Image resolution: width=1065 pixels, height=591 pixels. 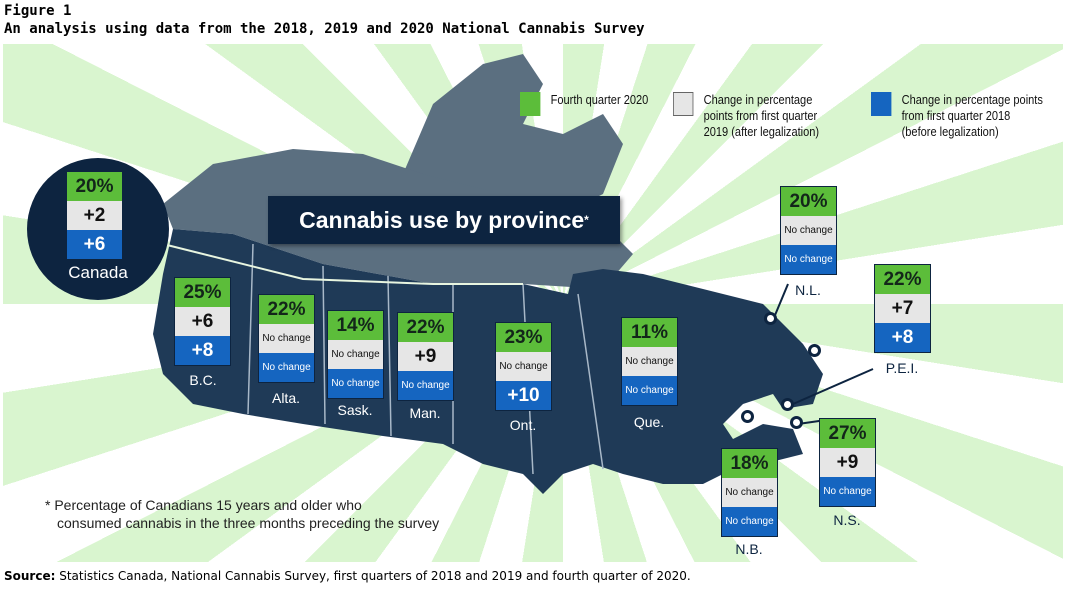 I want to click on region-label-bc: B.C., so click(x=203, y=380).